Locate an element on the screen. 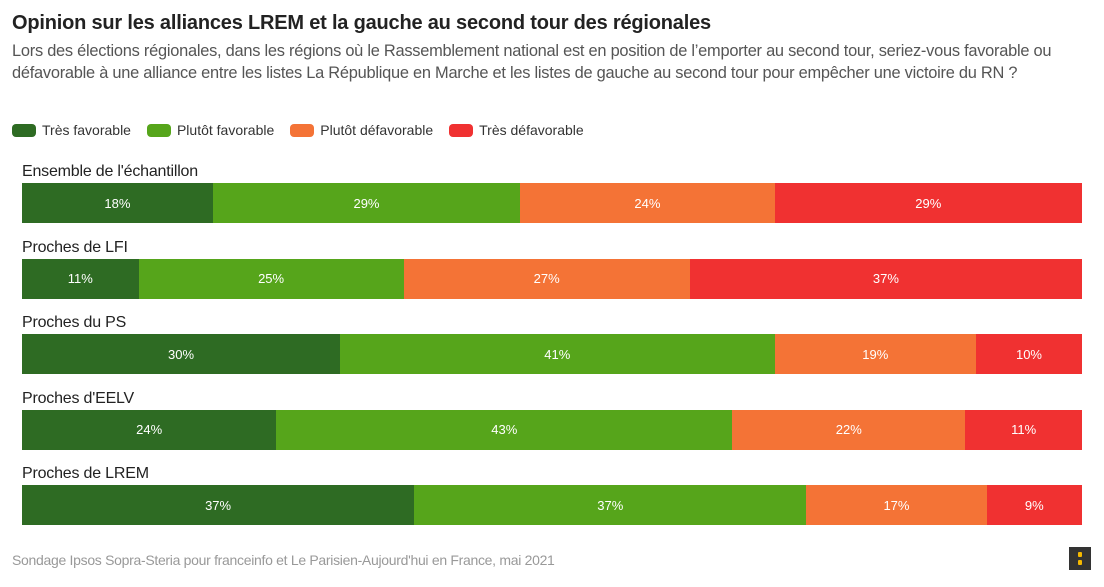 This screenshot has width=1104, height=587. category-label: Proches de LREM is located at coordinates (85, 473).